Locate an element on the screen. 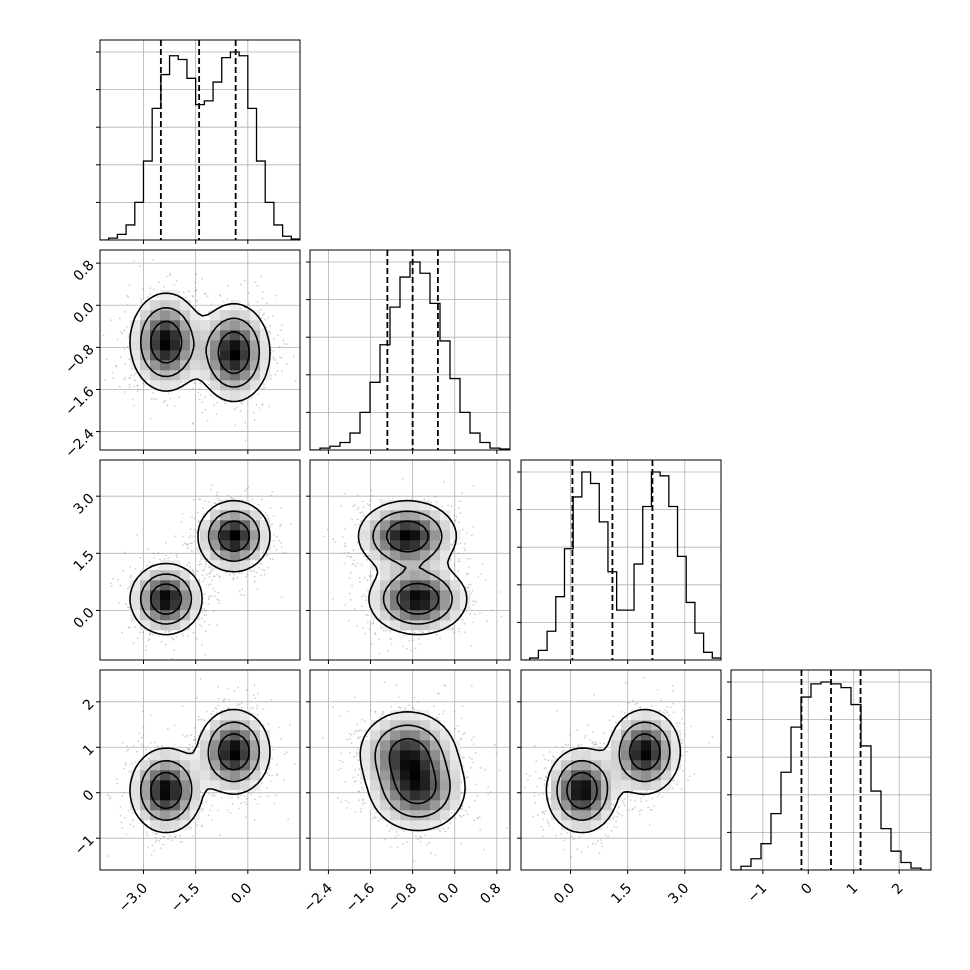  y-tick-label: 0.0 is located at coordinates (84, 313).